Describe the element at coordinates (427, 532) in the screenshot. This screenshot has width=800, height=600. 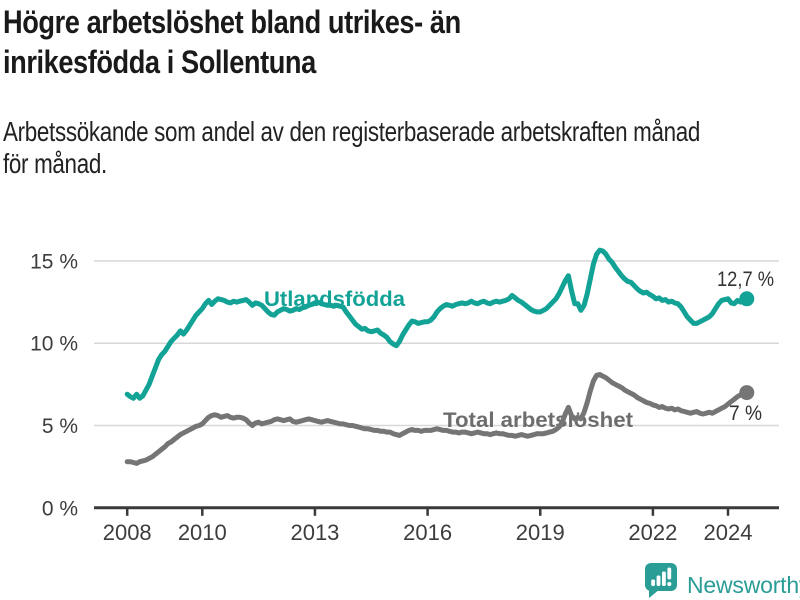
I see `x-axis-label: 2016` at that location.